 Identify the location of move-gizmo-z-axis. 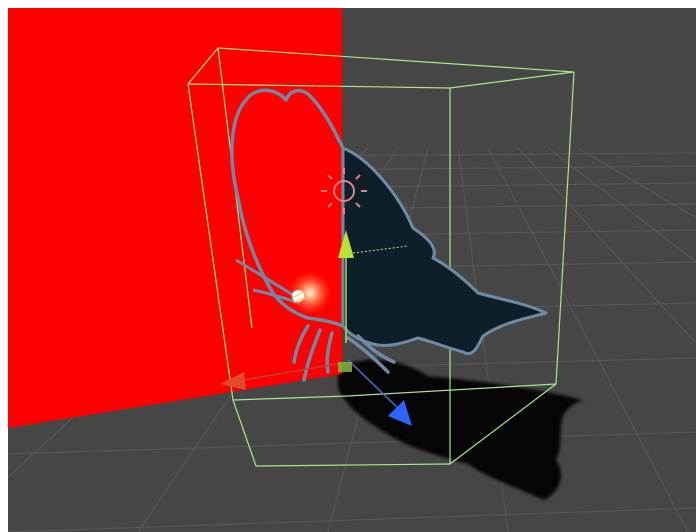
(374, 385).